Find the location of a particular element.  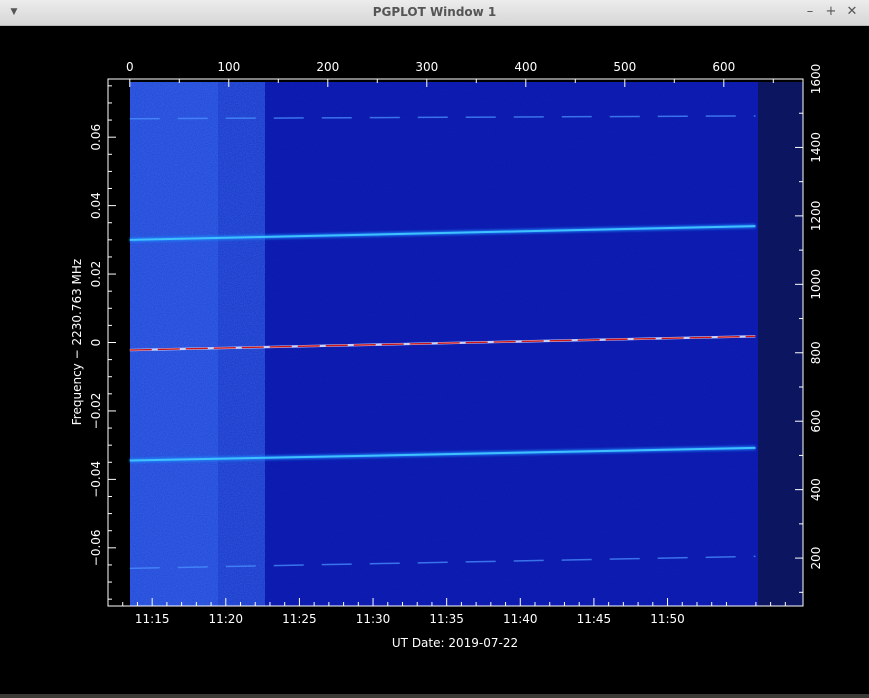

right-tick-label: 800 is located at coordinates (816, 352).